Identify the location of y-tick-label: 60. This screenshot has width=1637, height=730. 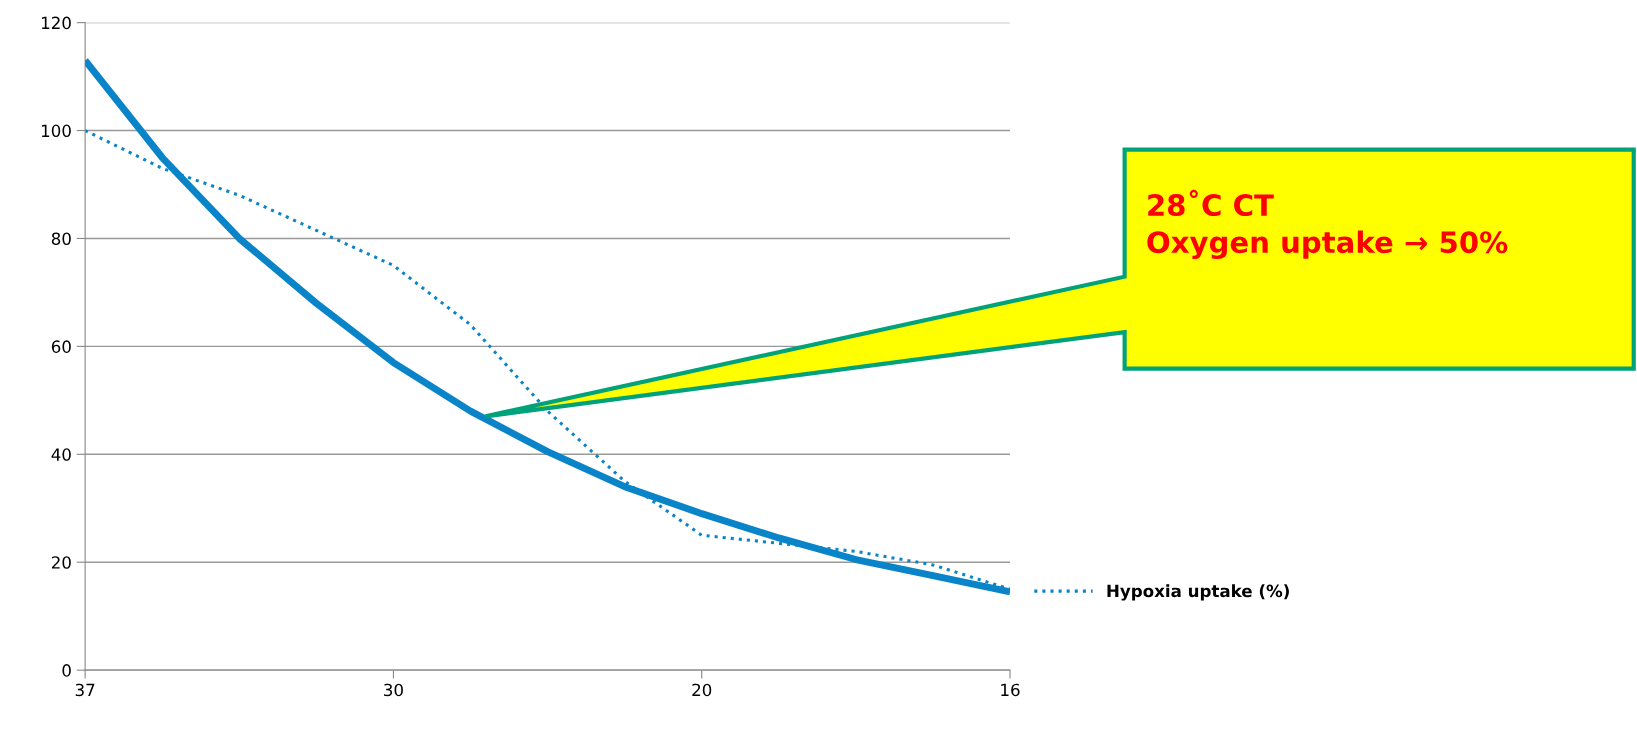
(61, 346).